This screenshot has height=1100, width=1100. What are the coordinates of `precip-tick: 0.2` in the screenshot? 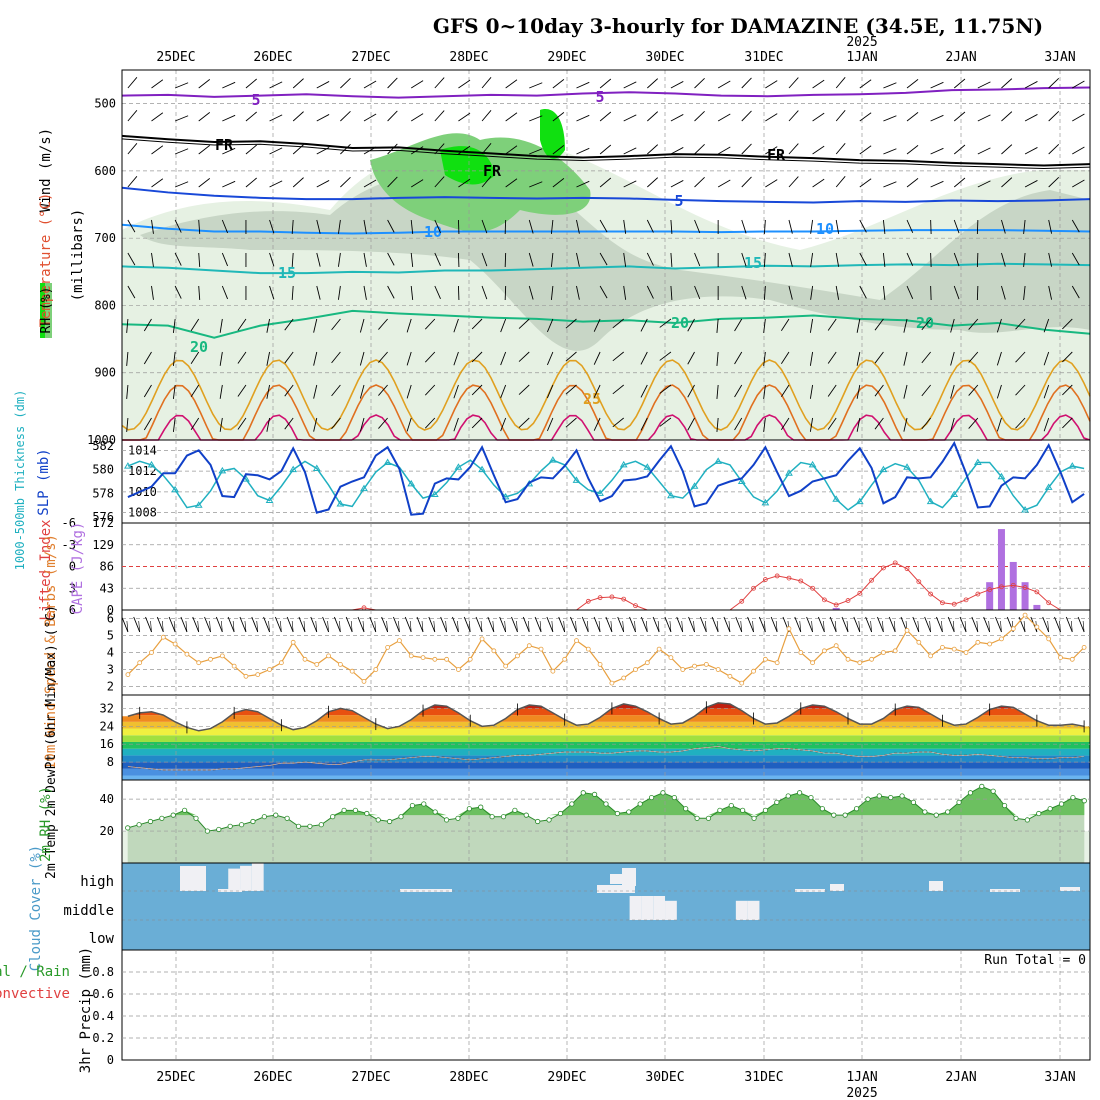 It's located at (103, 1038).